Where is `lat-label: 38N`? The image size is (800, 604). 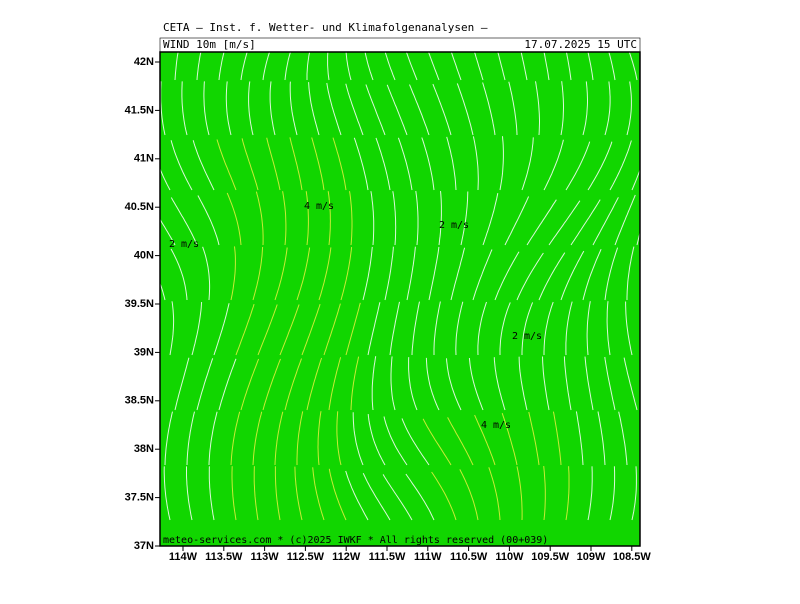
lat-label: 38N is located at coordinates (144, 449).